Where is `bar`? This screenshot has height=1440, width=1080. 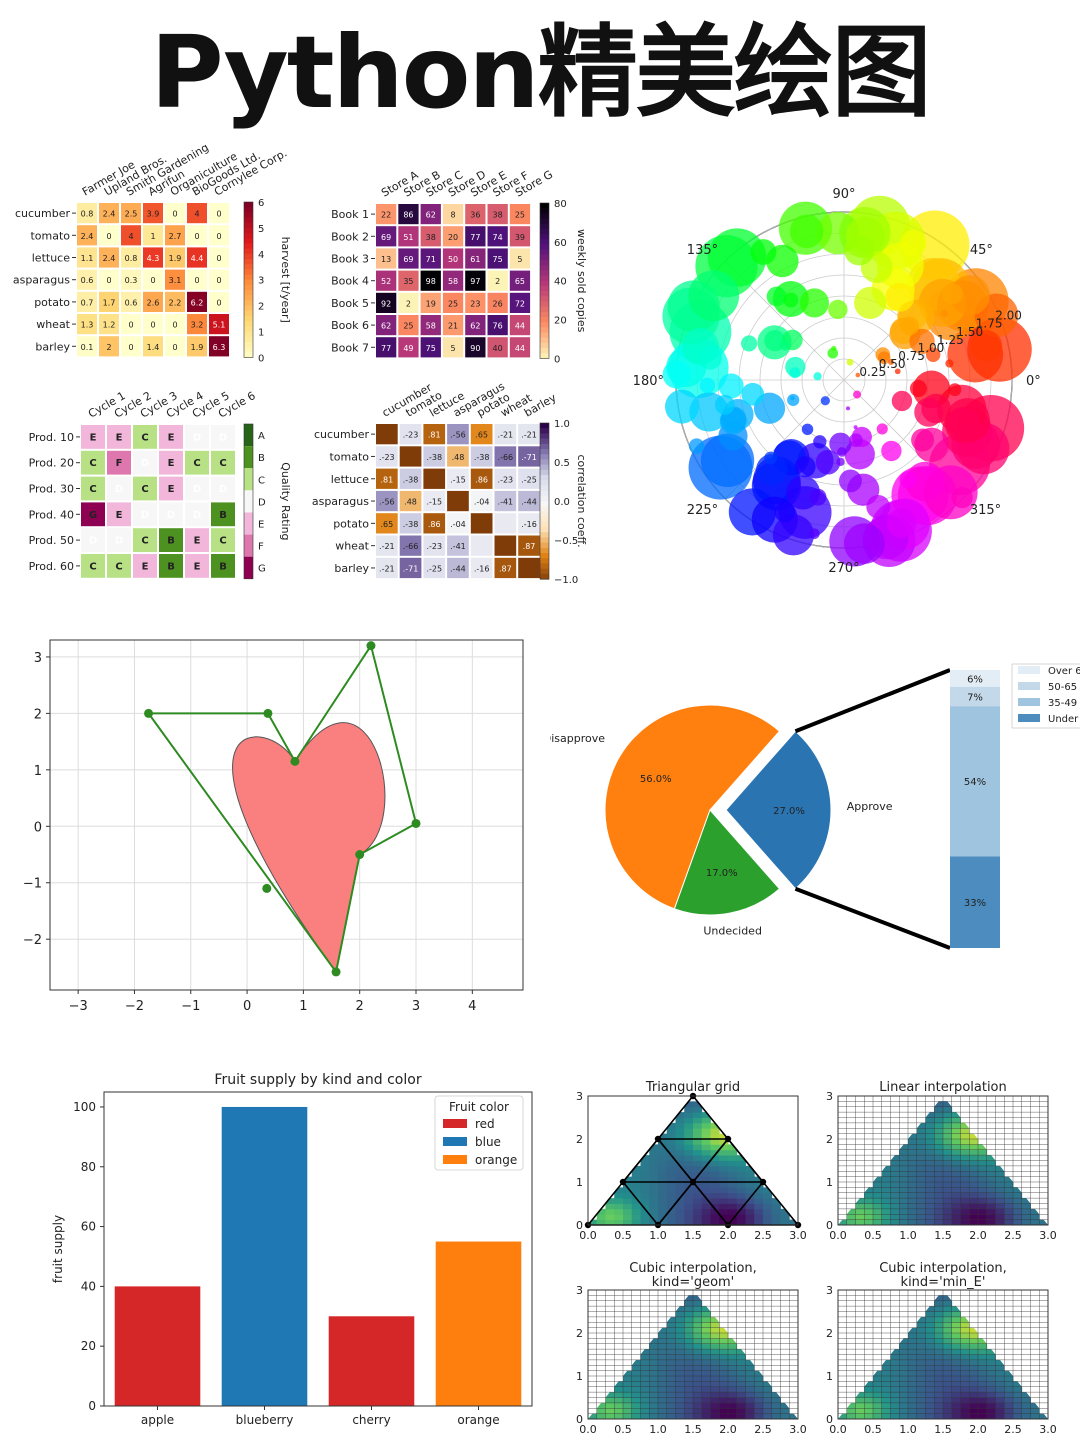 bar is located at coordinates (478, 1323).